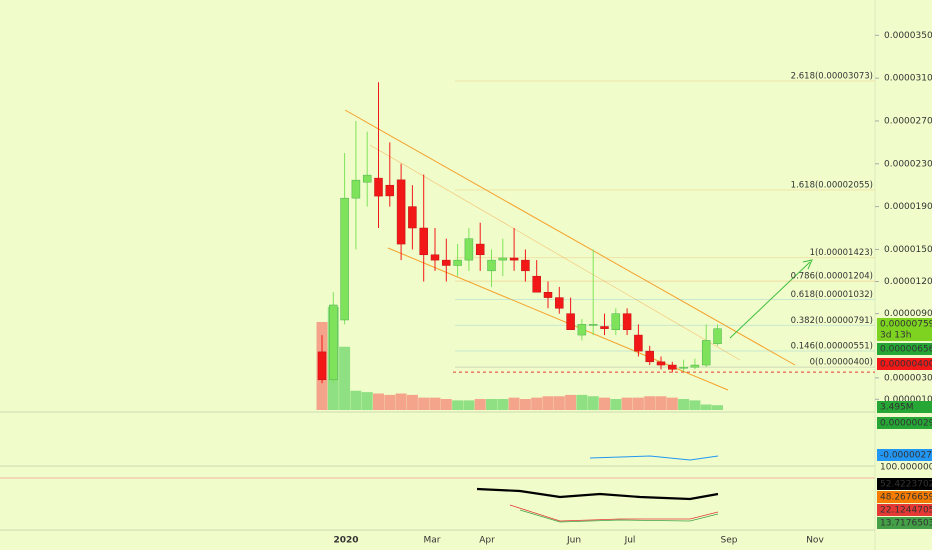 The image size is (932, 550). I want to click on x-tick-label: Nov, so click(815, 541).